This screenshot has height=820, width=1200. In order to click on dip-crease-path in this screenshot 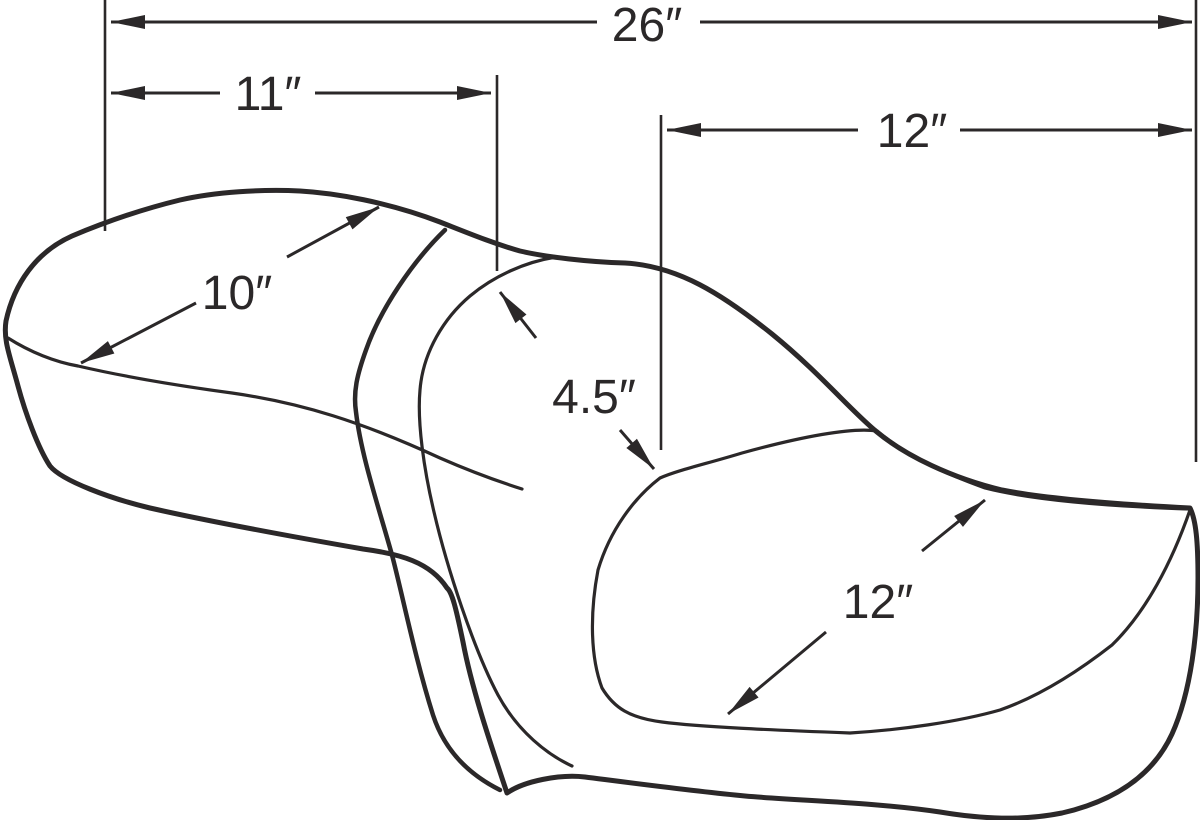, I will do `click(427, 510)`.